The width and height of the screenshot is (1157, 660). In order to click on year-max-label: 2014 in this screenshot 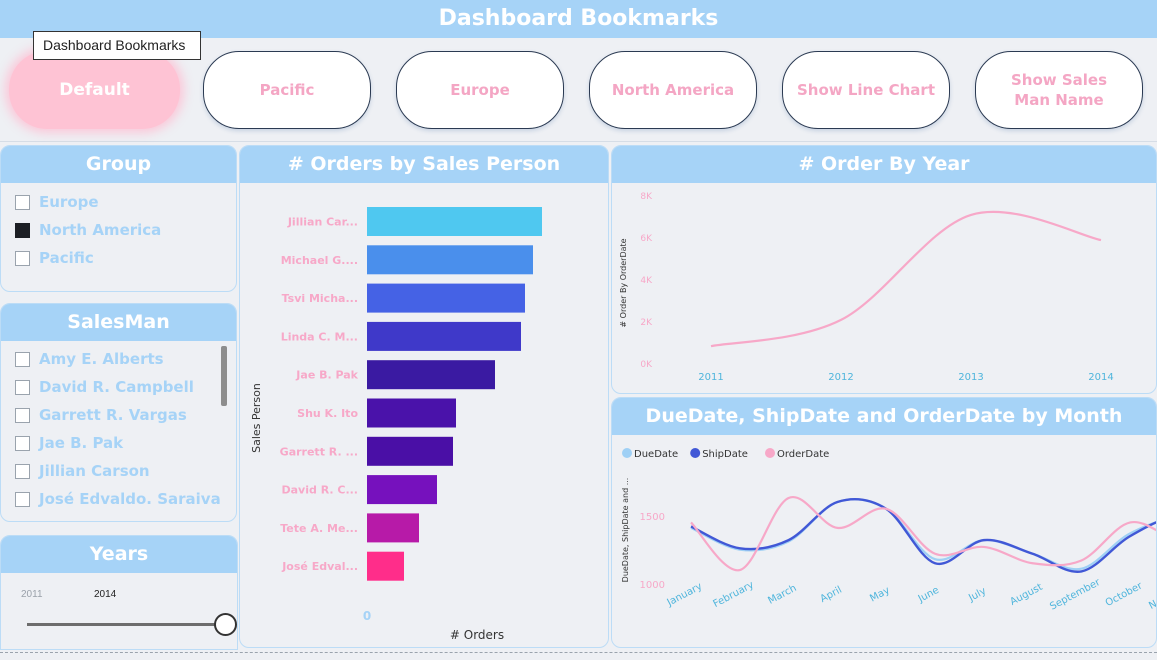, I will do `click(105, 594)`.